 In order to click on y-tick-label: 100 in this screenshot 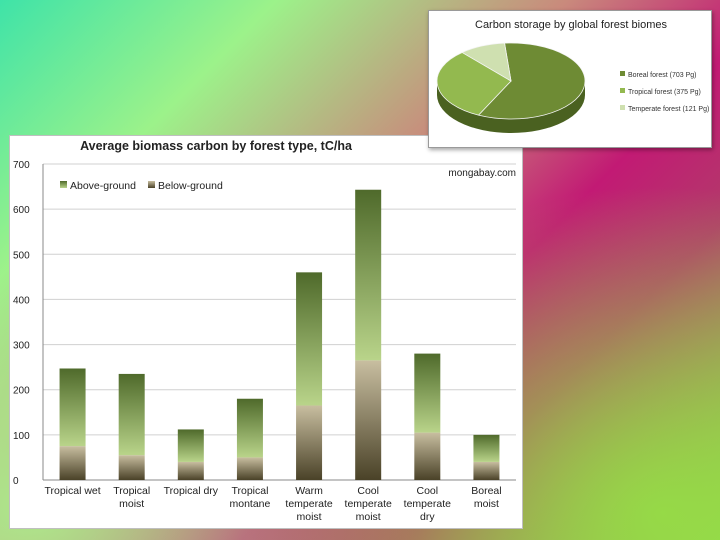, I will do `click(21, 436)`.